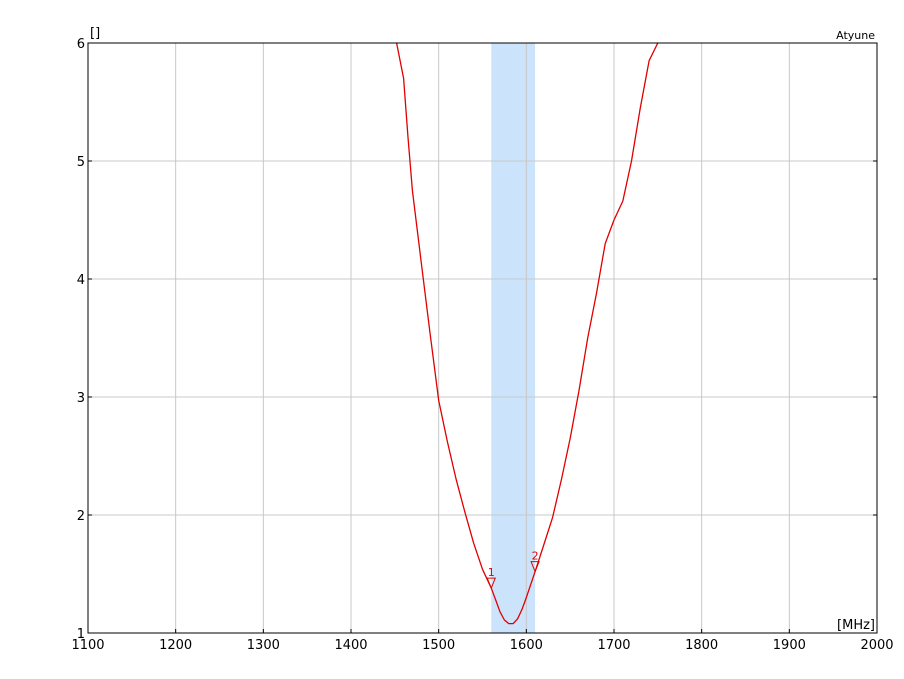 The height and width of the screenshot is (679, 904). Describe the element at coordinates (81, 280) in the screenshot. I see `y-tick-label: 4` at that location.